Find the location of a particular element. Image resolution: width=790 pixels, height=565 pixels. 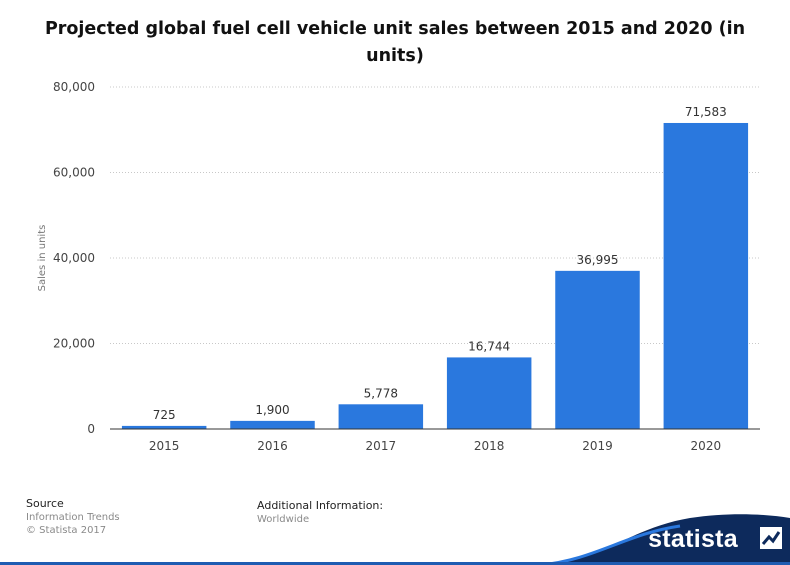

data-label: 36,995 is located at coordinates (598, 260).